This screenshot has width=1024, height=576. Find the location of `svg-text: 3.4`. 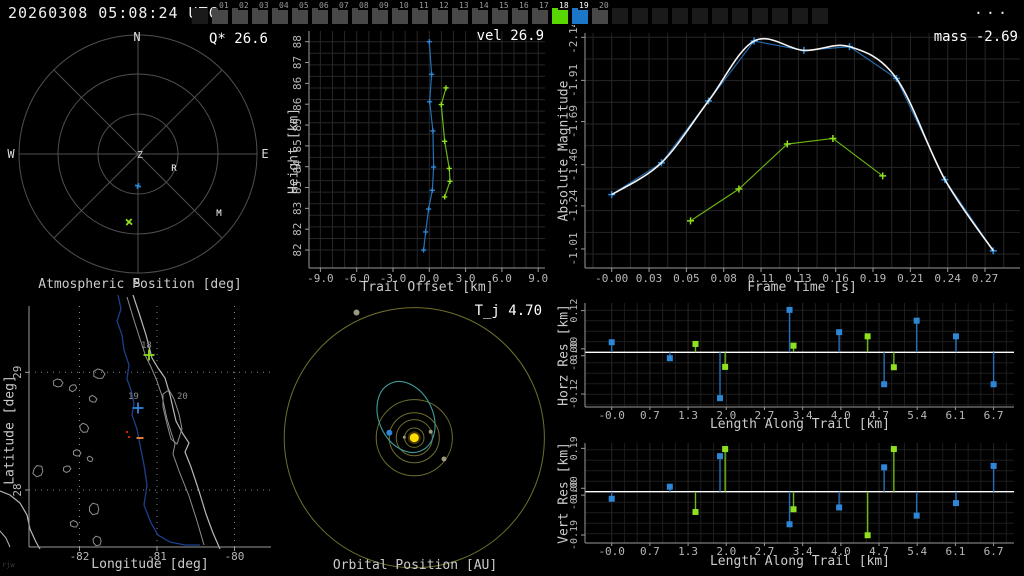

svg-text: 3.4 is located at coordinates (803, 415).